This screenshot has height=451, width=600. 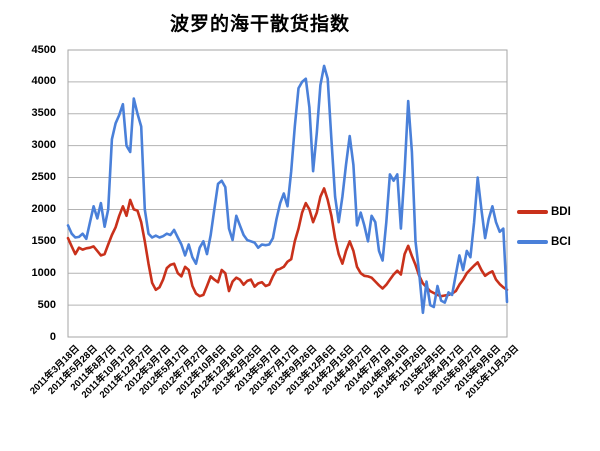 I want to click on y-tick-label: 0, so click(x=52, y=336).